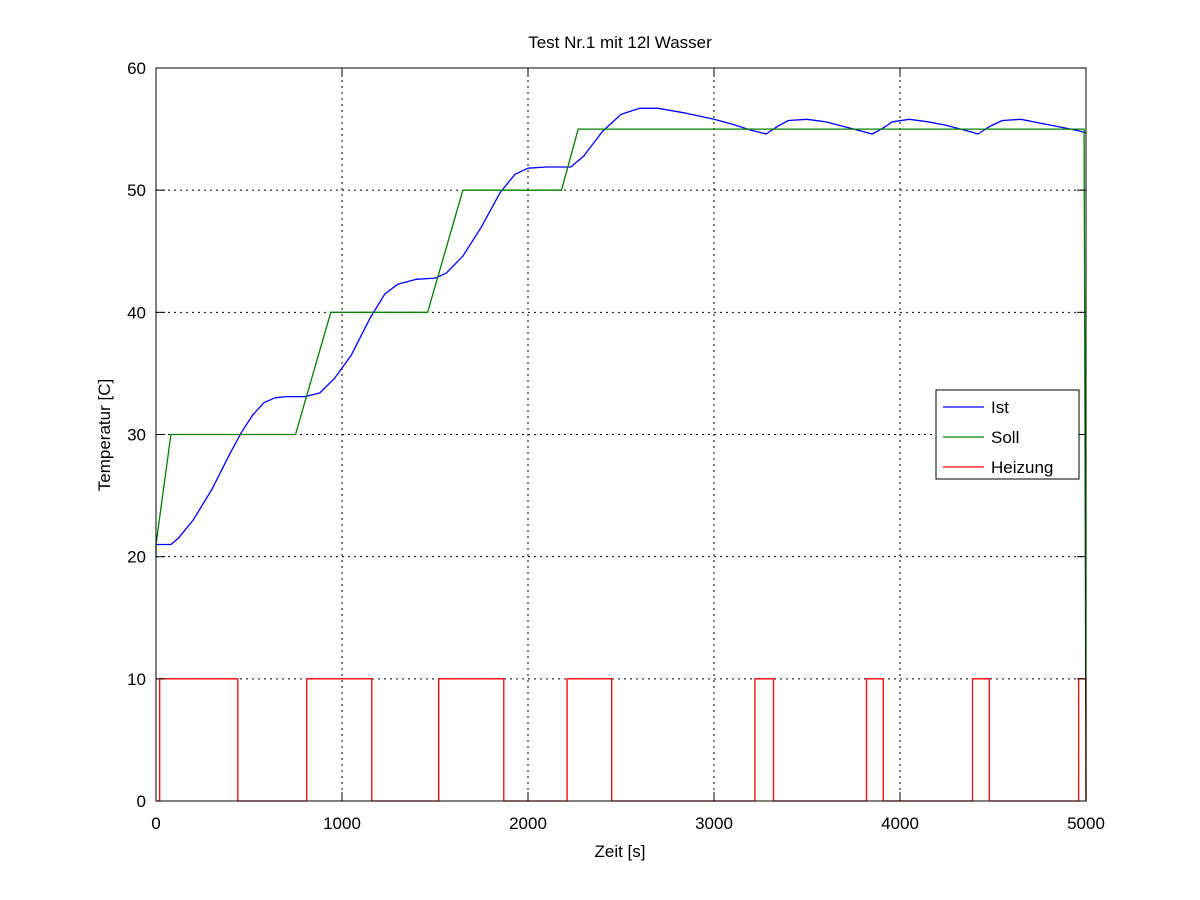 The width and height of the screenshot is (1200, 900). I want to click on chart-title: Test Nr.1 mit 12l Wasser, so click(620, 42).